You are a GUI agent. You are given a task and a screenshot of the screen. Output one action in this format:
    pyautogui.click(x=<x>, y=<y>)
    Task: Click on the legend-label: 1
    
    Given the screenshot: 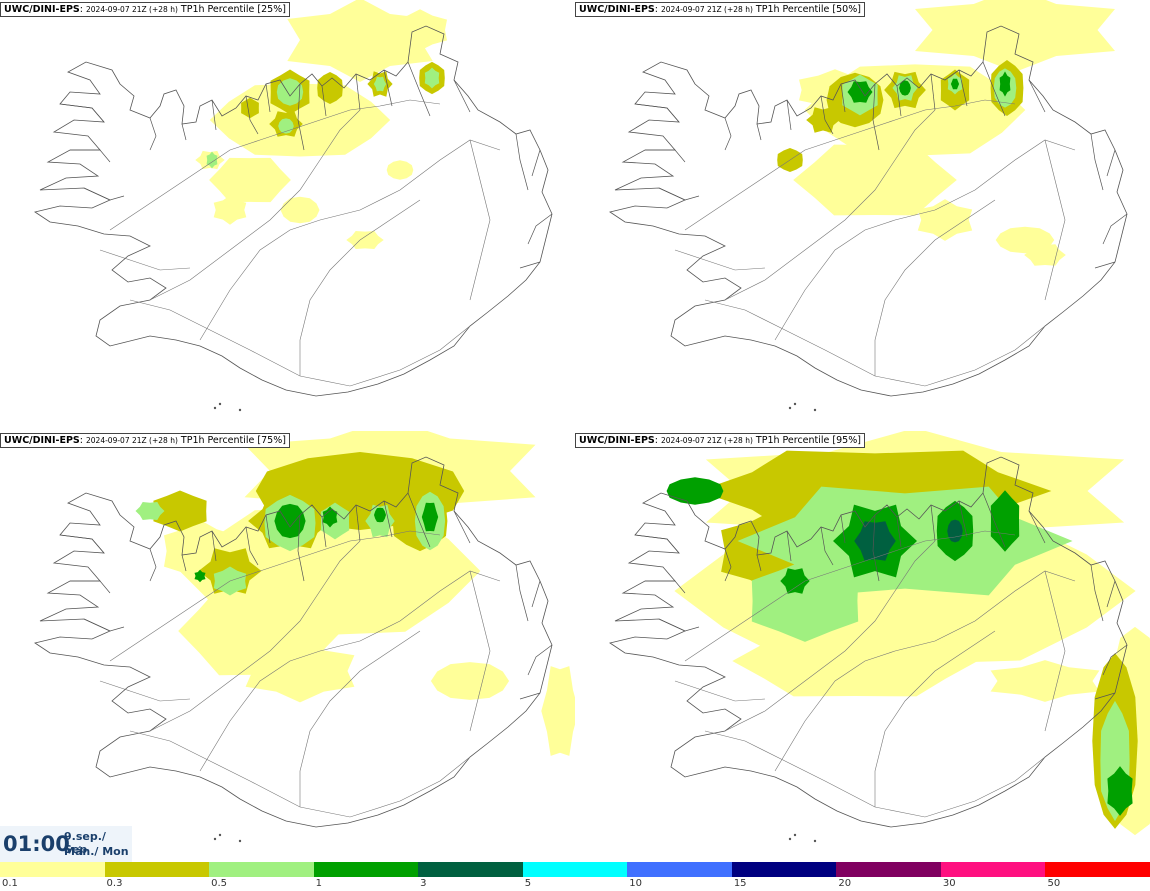 What is the action you would take?
    pyautogui.click(x=318, y=883)
    